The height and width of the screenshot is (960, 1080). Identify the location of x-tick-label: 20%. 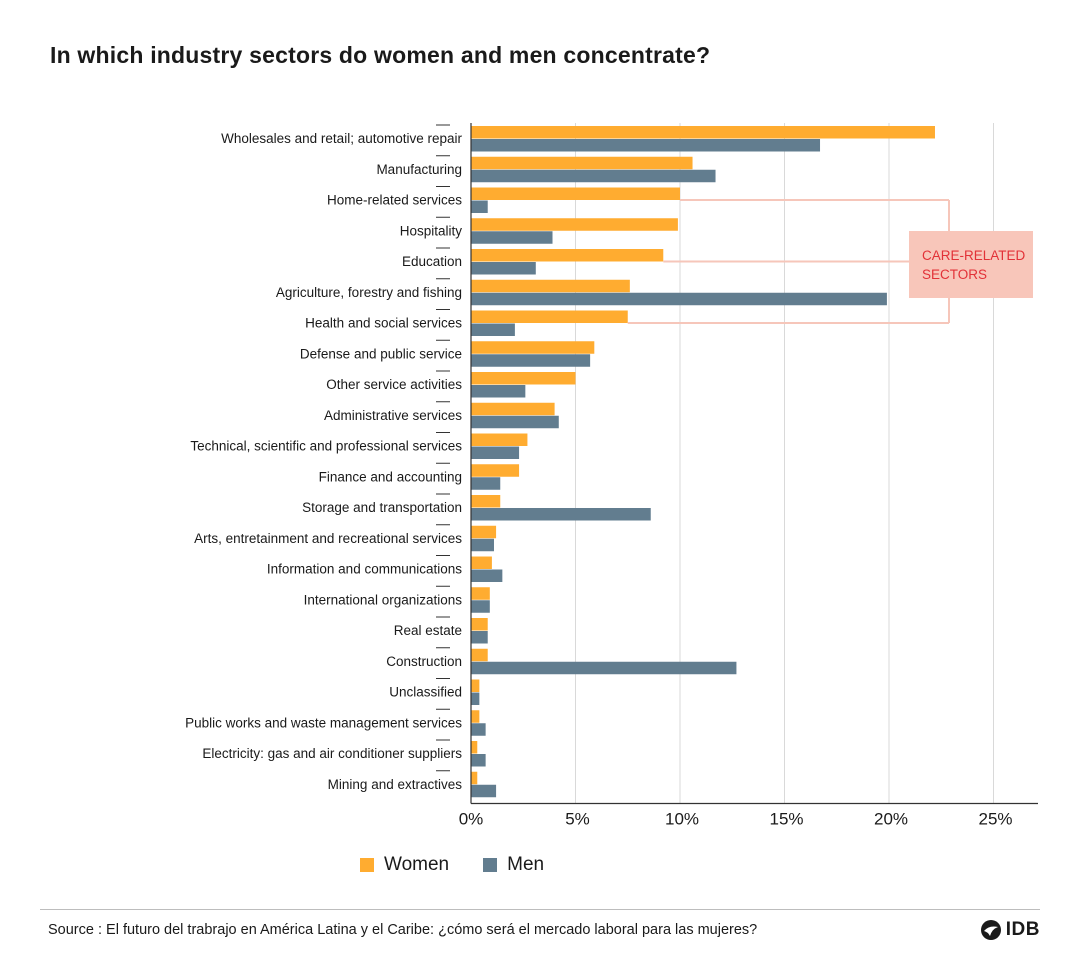
(891, 819).